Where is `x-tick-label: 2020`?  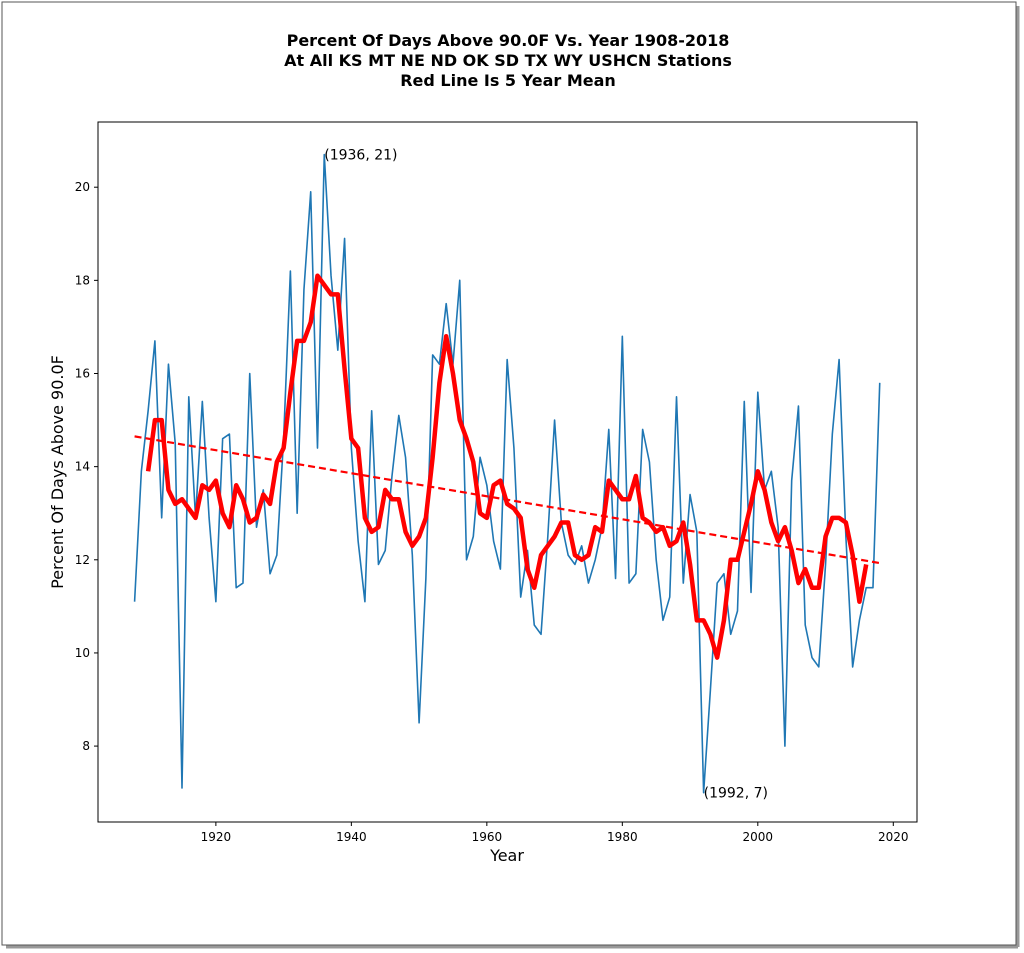
x-tick-label: 2020 is located at coordinates (893, 837).